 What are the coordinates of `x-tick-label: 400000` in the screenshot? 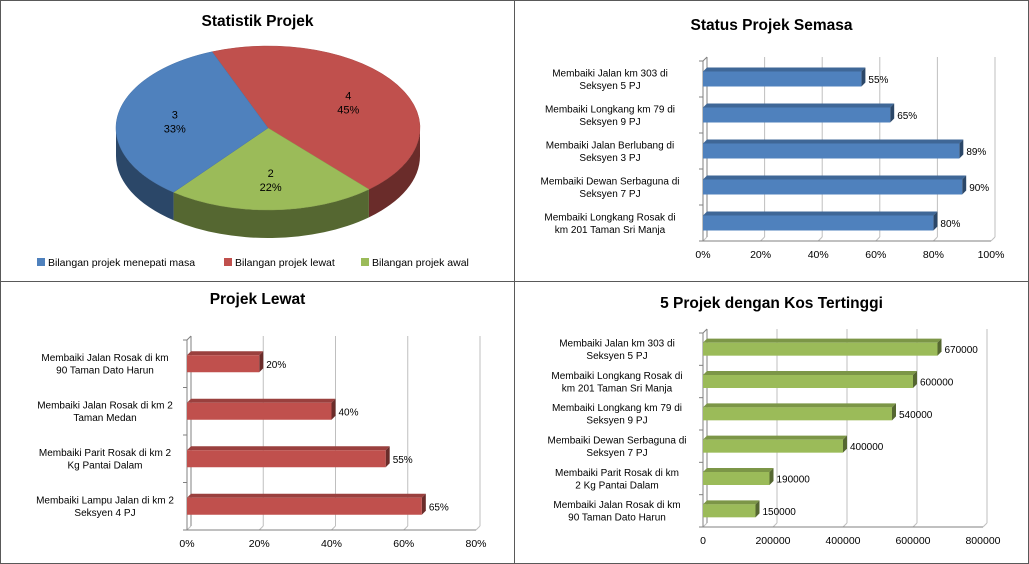 It's located at (842, 541).